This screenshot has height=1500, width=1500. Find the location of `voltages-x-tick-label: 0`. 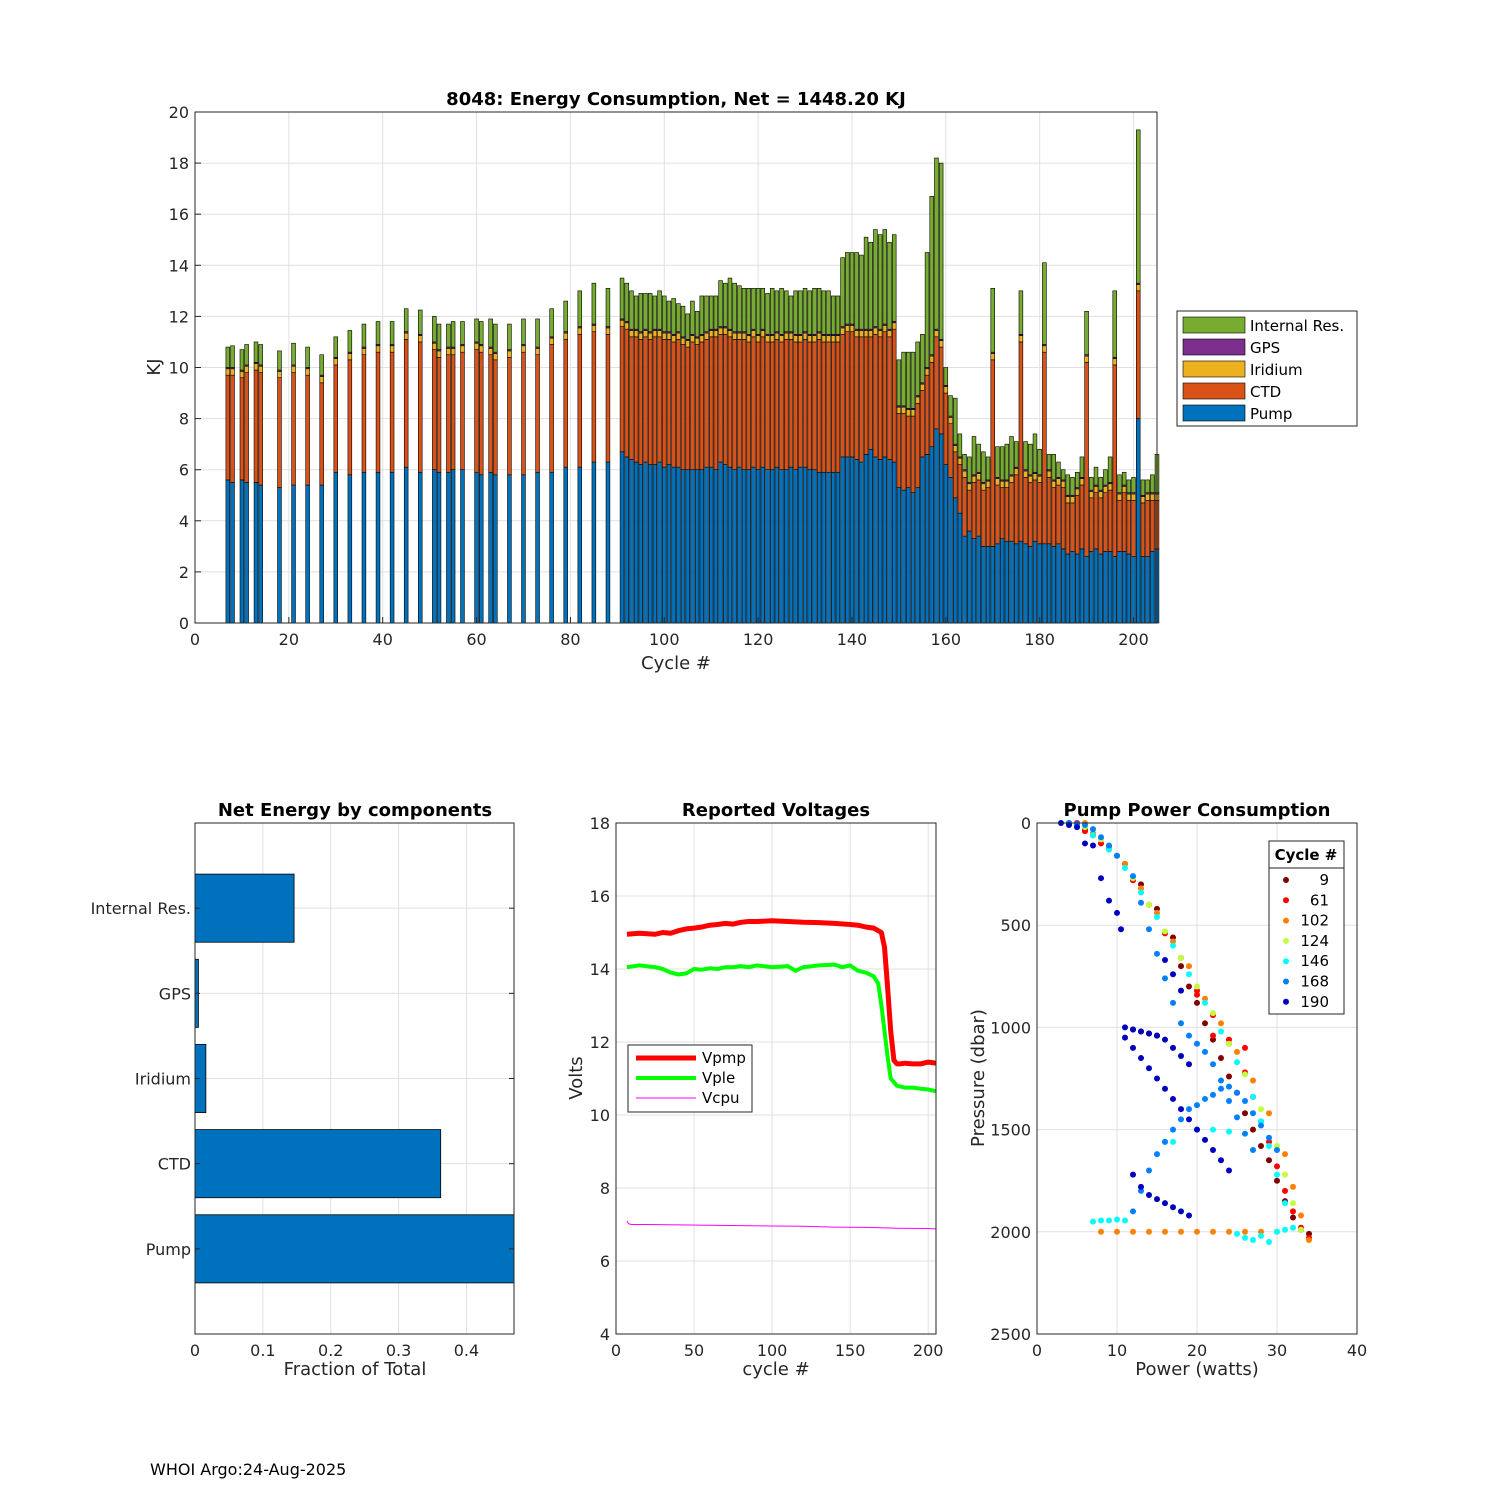

voltages-x-tick-label: 0 is located at coordinates (616, 1350).